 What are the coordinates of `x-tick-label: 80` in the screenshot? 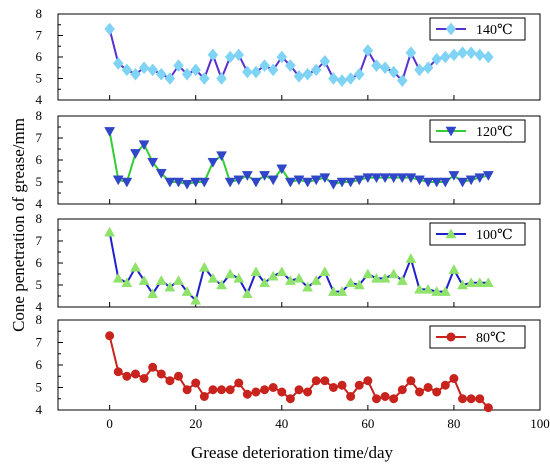 It's located at (453, 423).